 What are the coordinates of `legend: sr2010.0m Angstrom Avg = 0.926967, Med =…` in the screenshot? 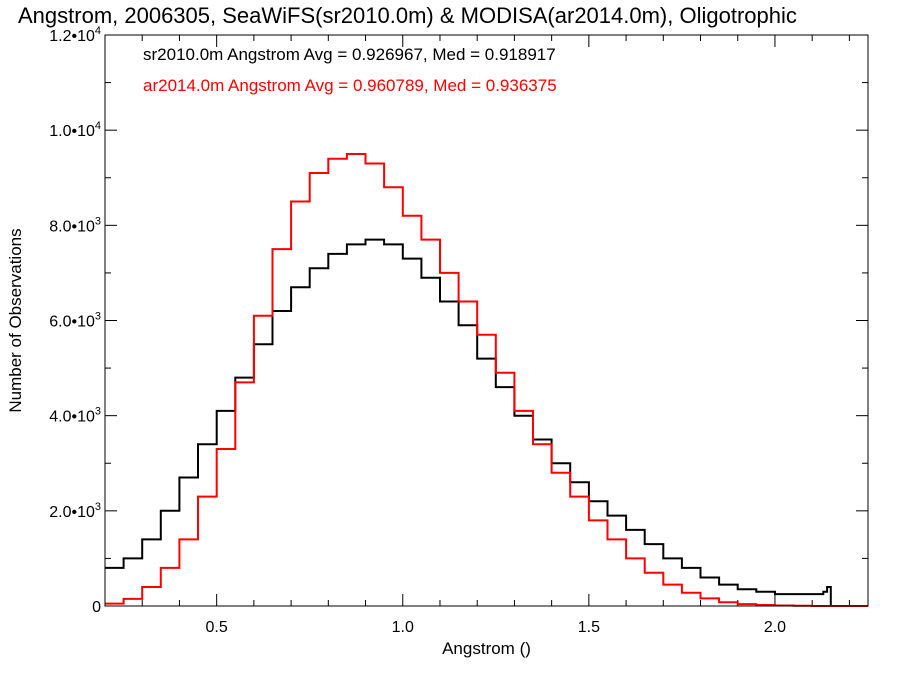 It's located at (350, 70).